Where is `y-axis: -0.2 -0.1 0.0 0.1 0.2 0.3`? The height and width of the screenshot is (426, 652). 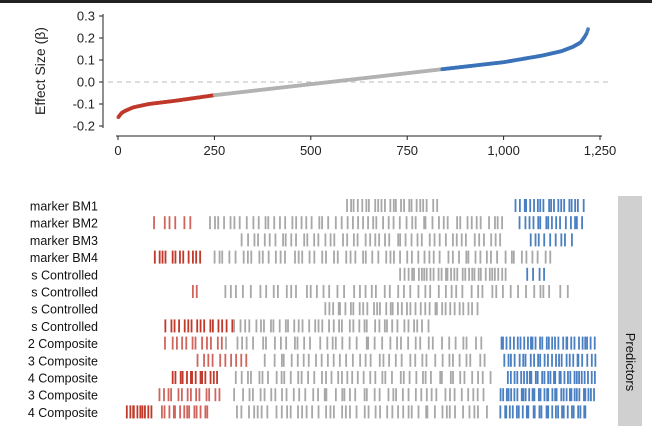
y-axis: -0.2 -0.1 0.0 0.1 0.2 0.3 is located at coordinates (88, 71).